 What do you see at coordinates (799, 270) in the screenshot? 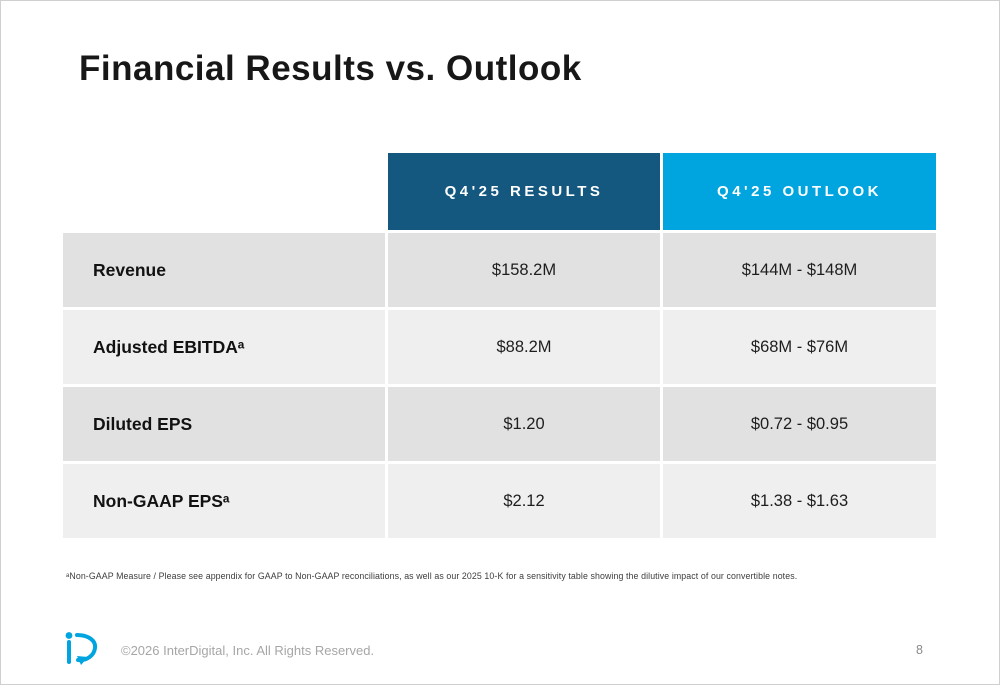
I see `revenue-outlook-value: $144M - $148M` at bounding box center [799, 270].